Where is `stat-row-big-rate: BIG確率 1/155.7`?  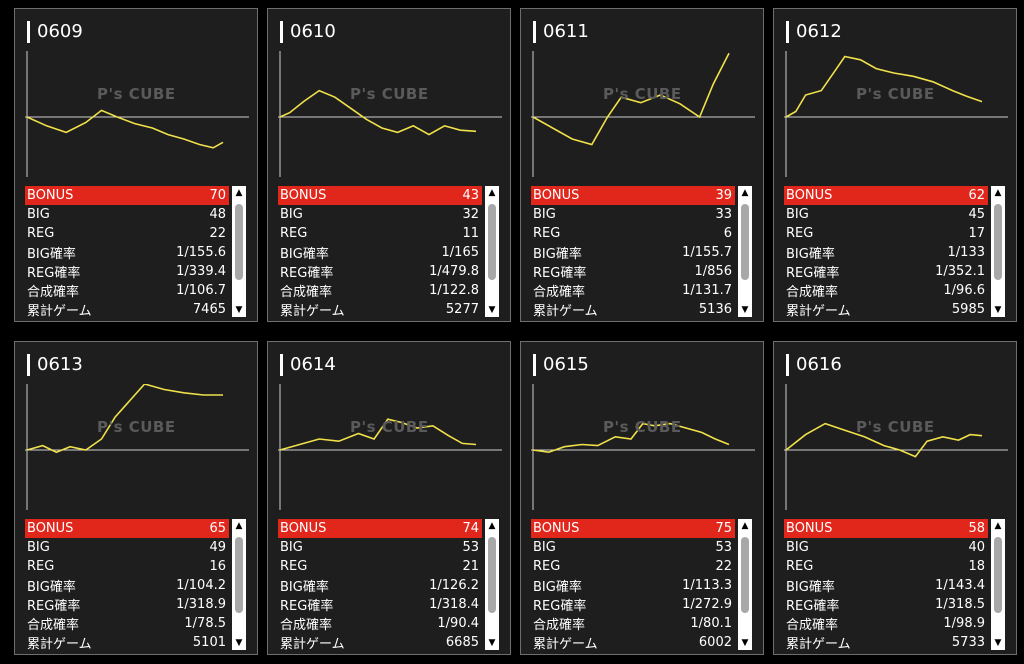 stat-row-big-rate: BIG確率 1/155.7 is located at coordinates (633, 252).